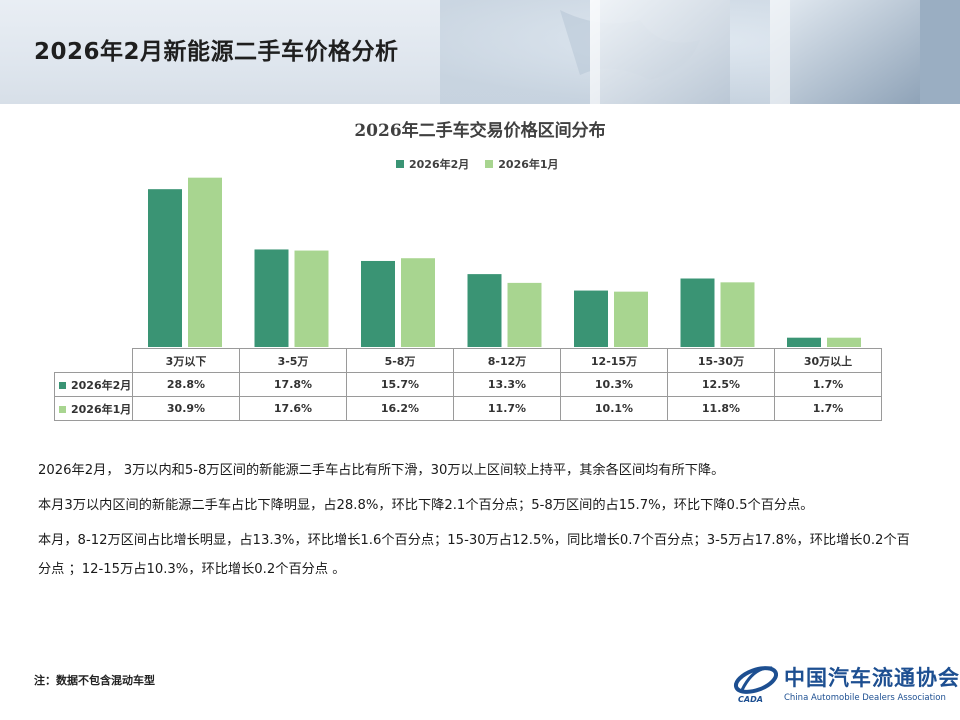  I want to click on row-label-text: 2026年2月, so click(101, 385).